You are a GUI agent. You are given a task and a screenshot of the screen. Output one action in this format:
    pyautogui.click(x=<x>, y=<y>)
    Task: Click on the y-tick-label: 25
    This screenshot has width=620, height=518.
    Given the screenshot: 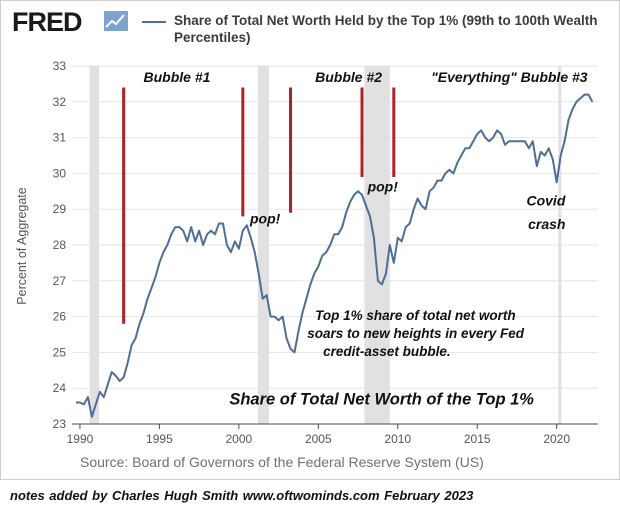 What is the action you would take?
    pyautogui.click(x=60, y=352)
    